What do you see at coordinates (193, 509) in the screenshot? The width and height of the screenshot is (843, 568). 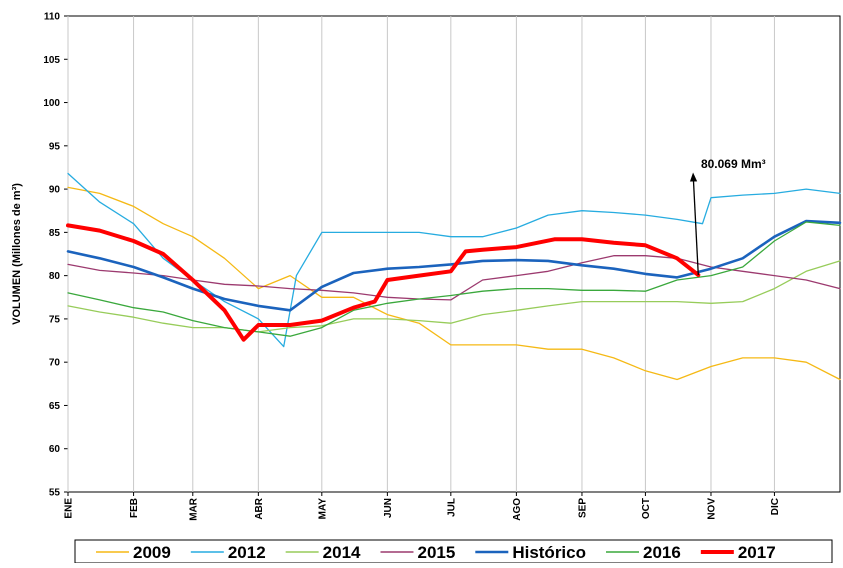 I see `x-tick-label: MAR` at bounding box center [193, 509].